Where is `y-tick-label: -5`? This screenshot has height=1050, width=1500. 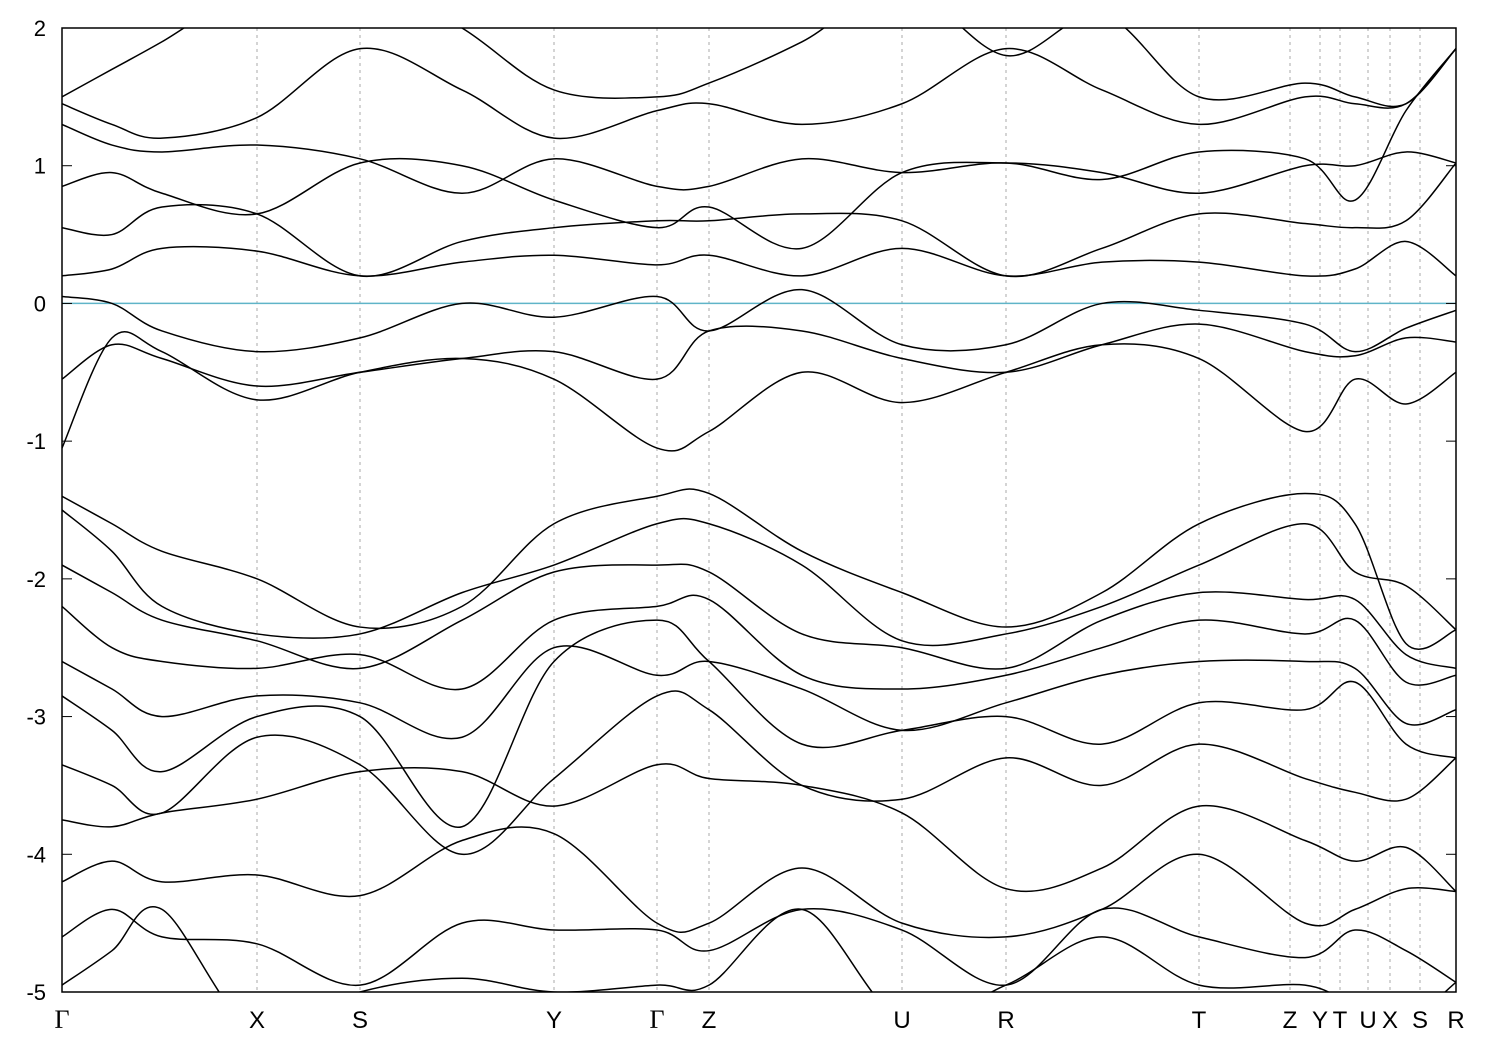 y-tick-label: -5 is located at coordinates (36, 992).